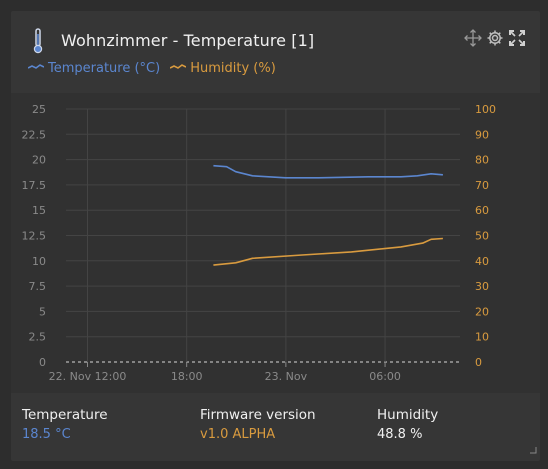  What do you see at coordinates (482, 337) in the screenshot?
I see `y-right-tick-label: 10` at bounding box center [482, 337].